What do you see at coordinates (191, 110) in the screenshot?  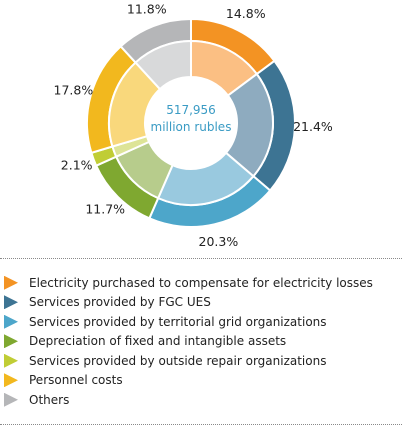 I see `center-total-value: 517,956` at bounding box center [191, 110].